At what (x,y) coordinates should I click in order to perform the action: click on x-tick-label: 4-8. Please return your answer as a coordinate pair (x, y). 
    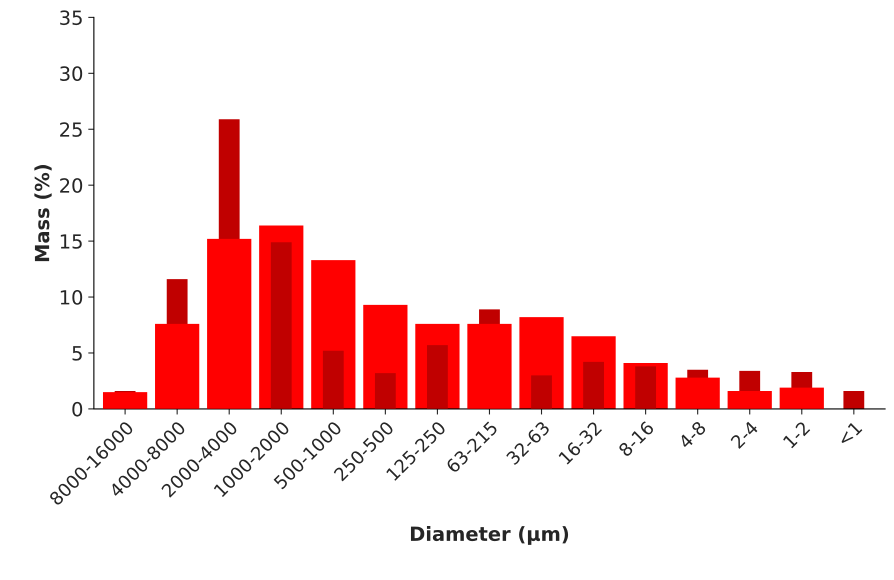
    Looking at the image, I should click on (692, 435).